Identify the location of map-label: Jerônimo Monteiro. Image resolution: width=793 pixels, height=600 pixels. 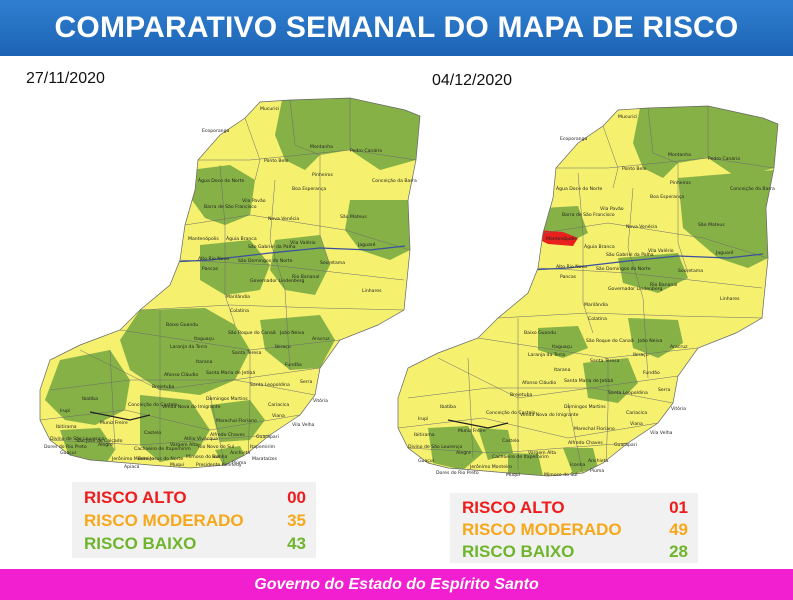
(132, 458).